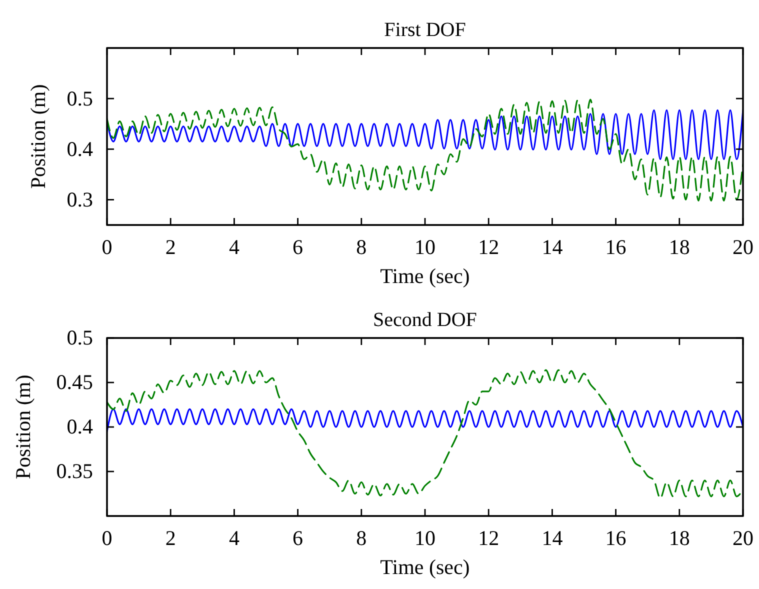 This screenshot has height=589, width=759. I want to click on chart-title: Second DOF, so click(425, 320).